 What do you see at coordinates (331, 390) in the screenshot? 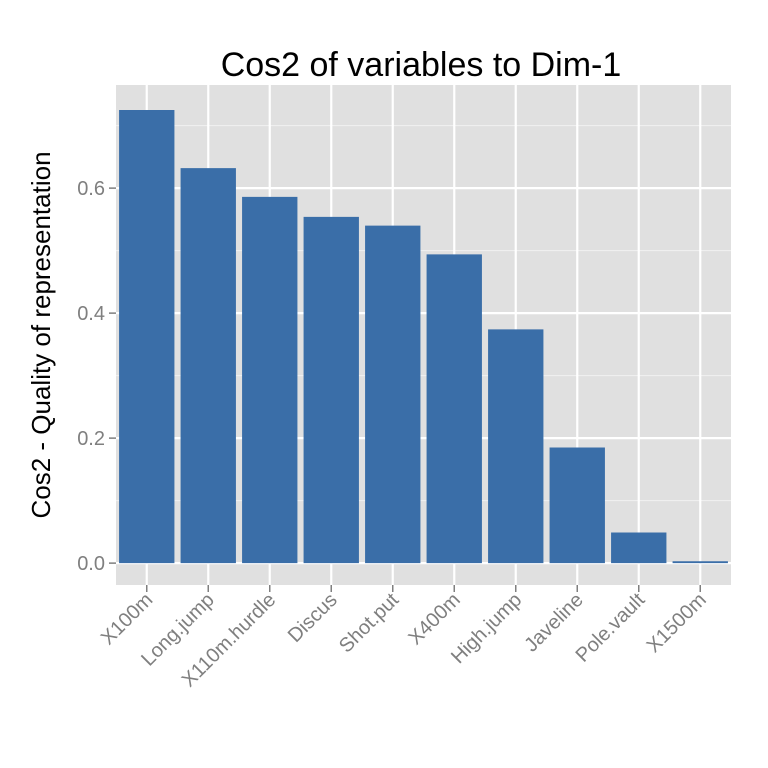
I see `bar-discus` at bounding box center [331, 390].